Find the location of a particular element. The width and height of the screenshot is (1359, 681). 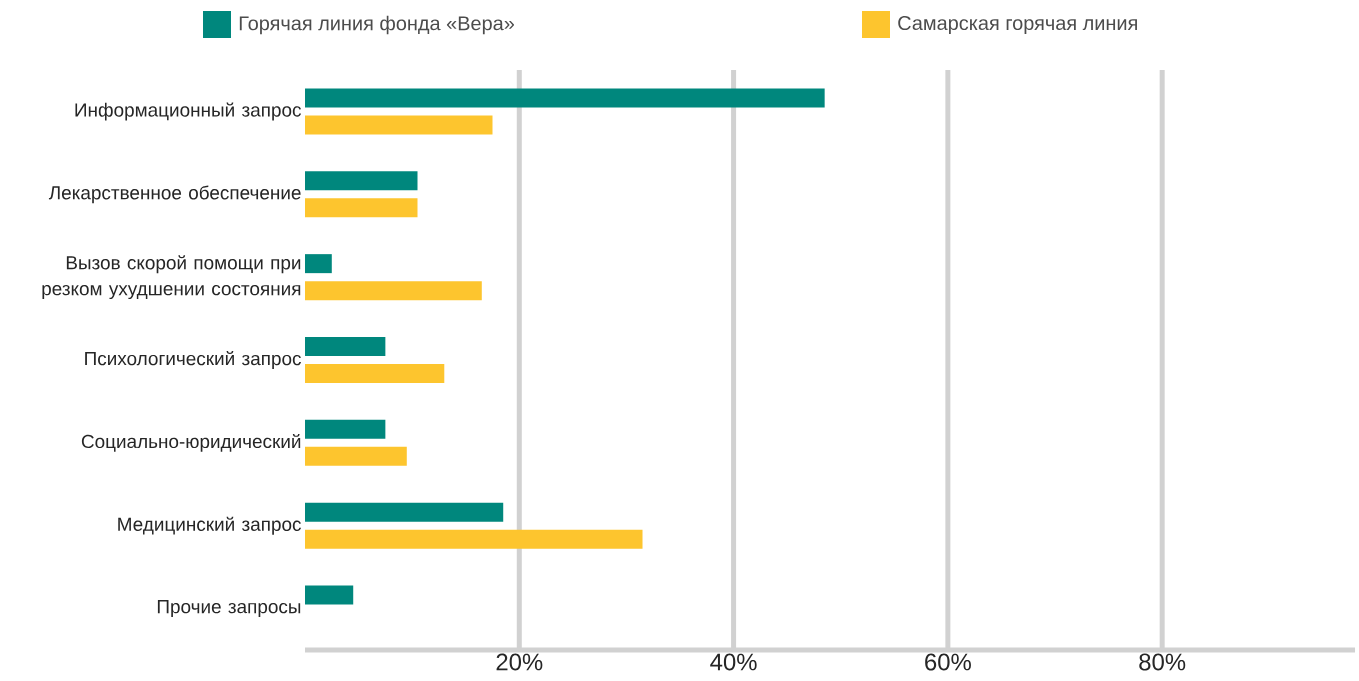

y-tick-label: Лекарственное обеспечение is located at coordinates (174, 194).